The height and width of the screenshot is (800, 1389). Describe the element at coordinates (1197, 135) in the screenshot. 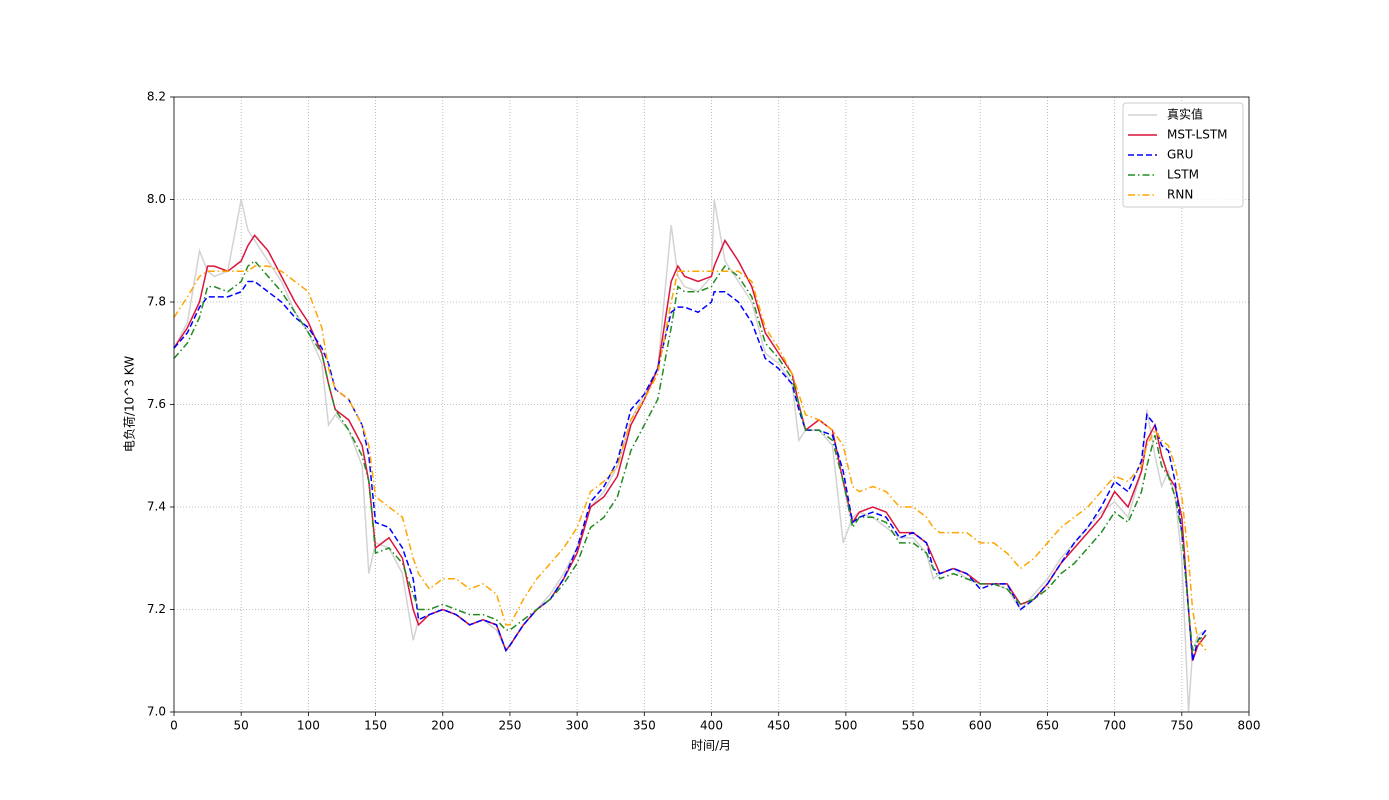

I see `legend-label: MST-LSTM` at that location.